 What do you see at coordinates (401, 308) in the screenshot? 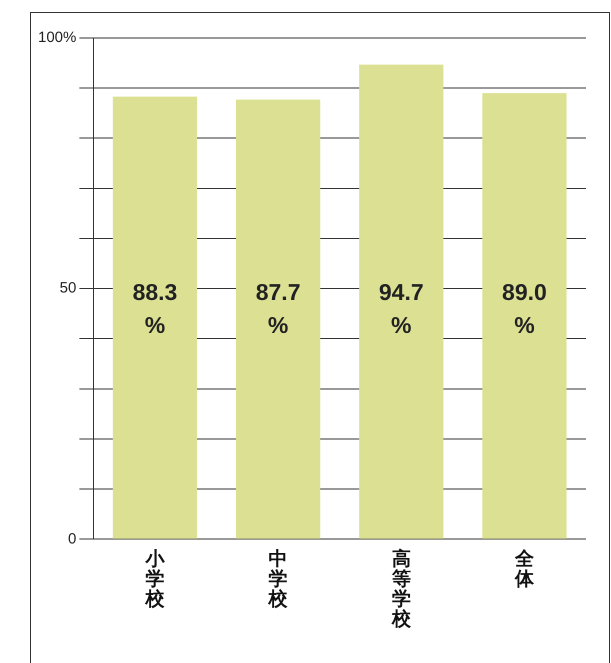
I see `data-label: 94.7%` at bounding box center [401, 308].